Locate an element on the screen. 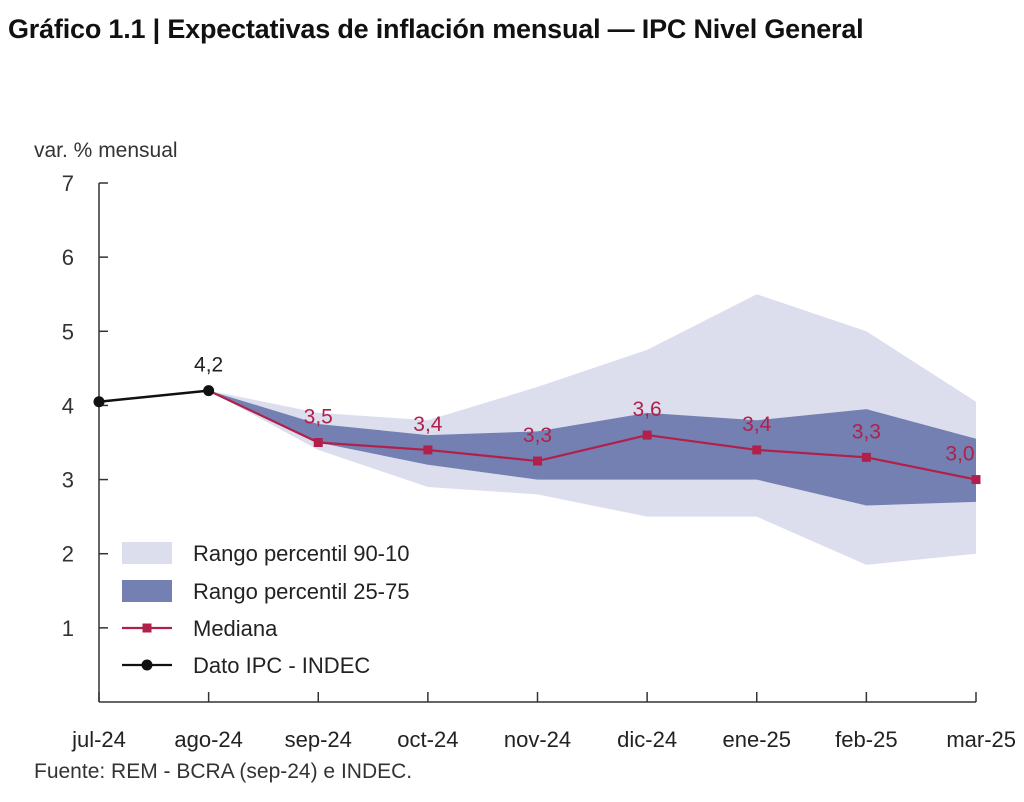 This screenshot has height=802, width=1024. ipc-data-label: 4,2 is located at coordinates (208, 365).